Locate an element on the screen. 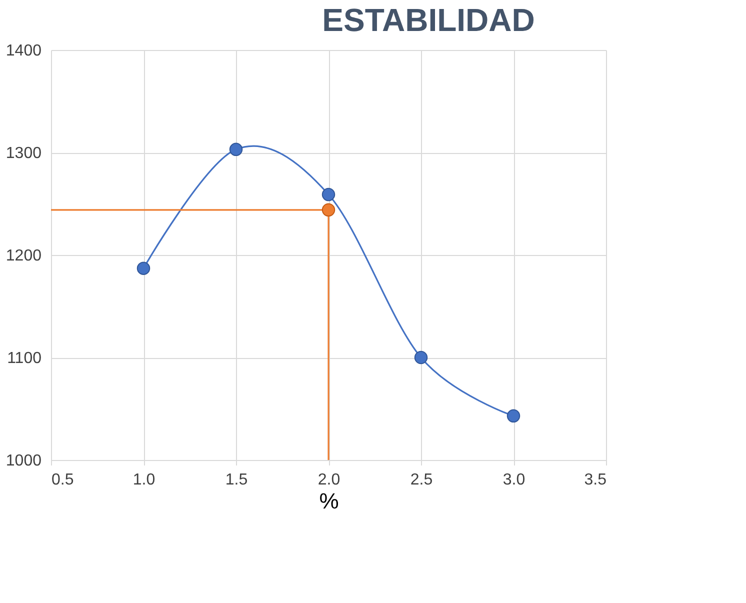 The width and height of the screenshot is (746, 603). x-tick-label: 3.5 is located at coordinates (595, 480).